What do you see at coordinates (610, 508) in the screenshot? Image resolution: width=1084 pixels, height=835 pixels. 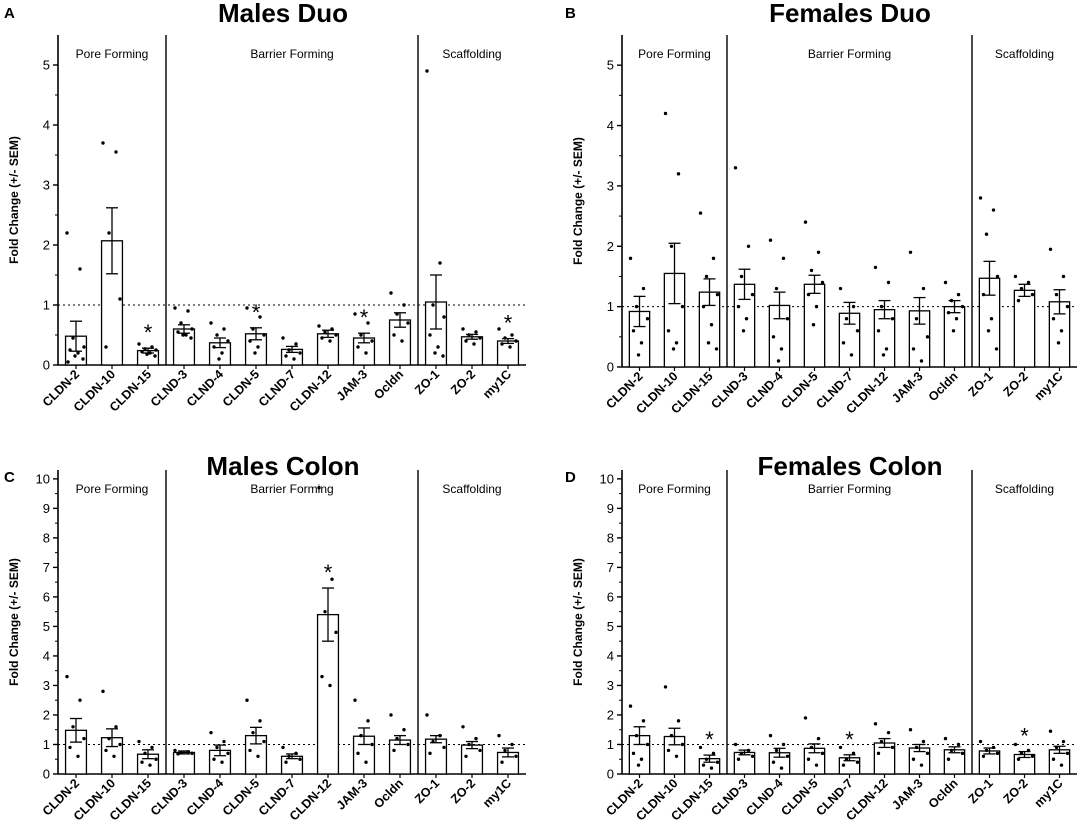 I see `y-tick-label: 9` at bounding box center [610, 508].